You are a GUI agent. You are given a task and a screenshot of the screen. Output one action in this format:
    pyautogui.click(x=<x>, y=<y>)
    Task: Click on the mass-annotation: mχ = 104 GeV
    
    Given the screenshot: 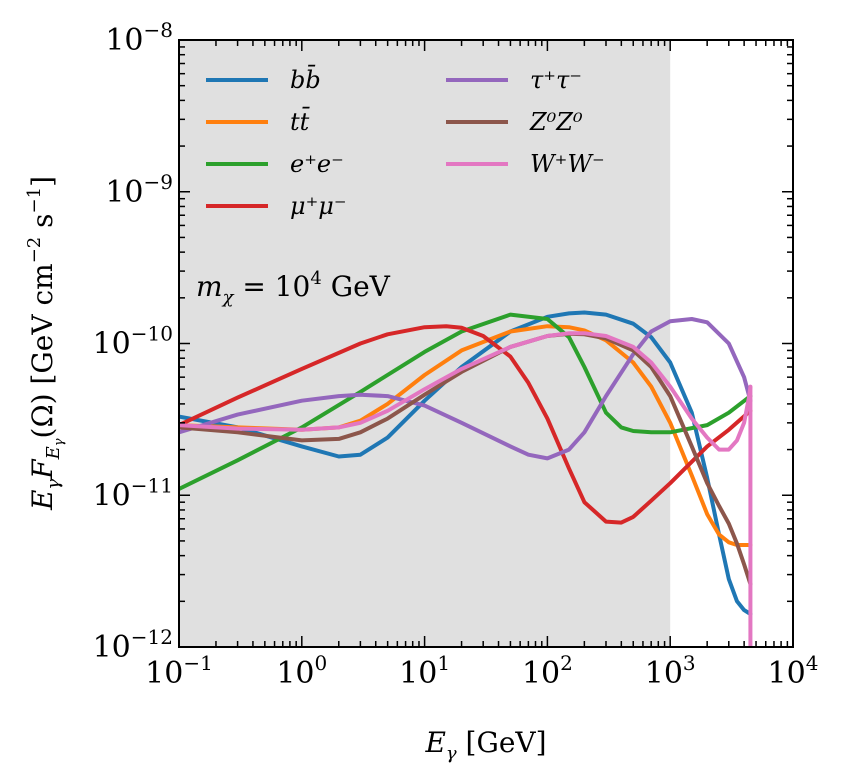 What is the action you would take?
    pyautogui.click(x=293, y=288)
    